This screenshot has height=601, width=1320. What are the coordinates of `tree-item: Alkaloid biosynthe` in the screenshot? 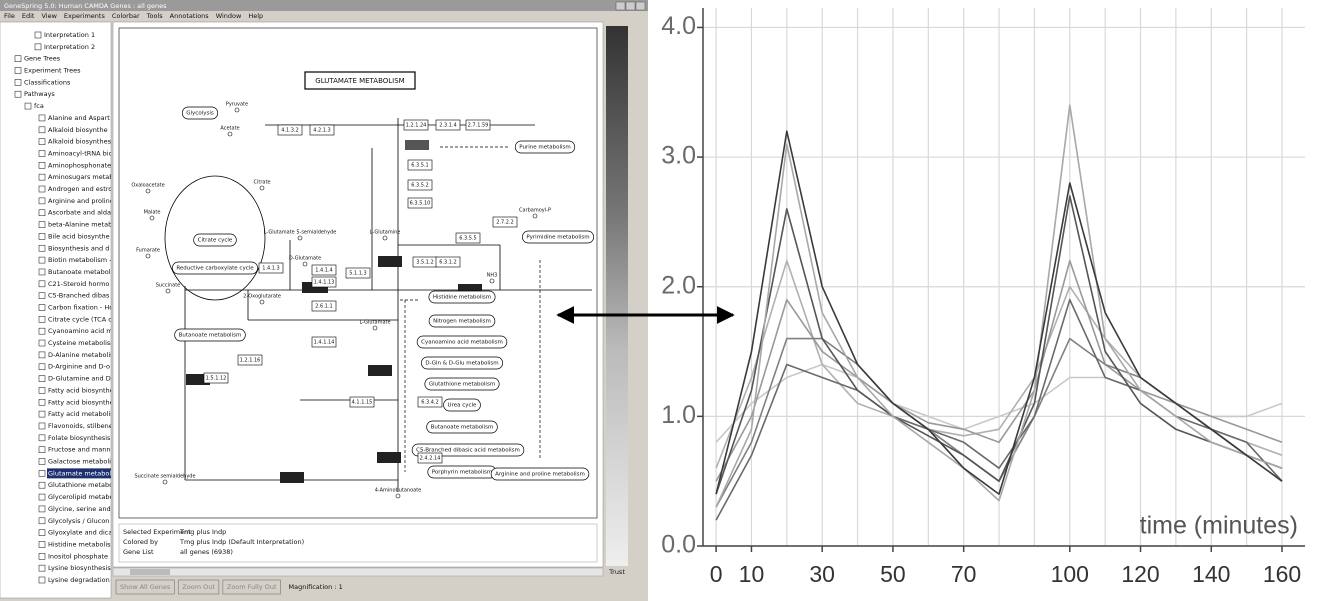 It's located at (78, 130).